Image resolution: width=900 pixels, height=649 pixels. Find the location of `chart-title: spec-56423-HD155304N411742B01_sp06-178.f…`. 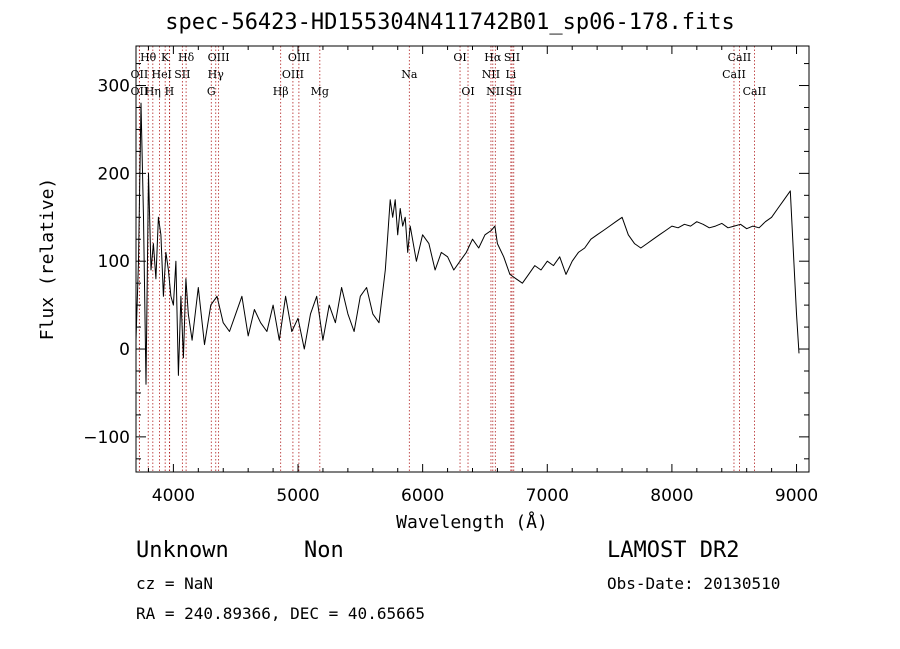

chart-title: spec-56423-HD155304N411742B01_sp06-178.f… is located at coordinates (450, 22).